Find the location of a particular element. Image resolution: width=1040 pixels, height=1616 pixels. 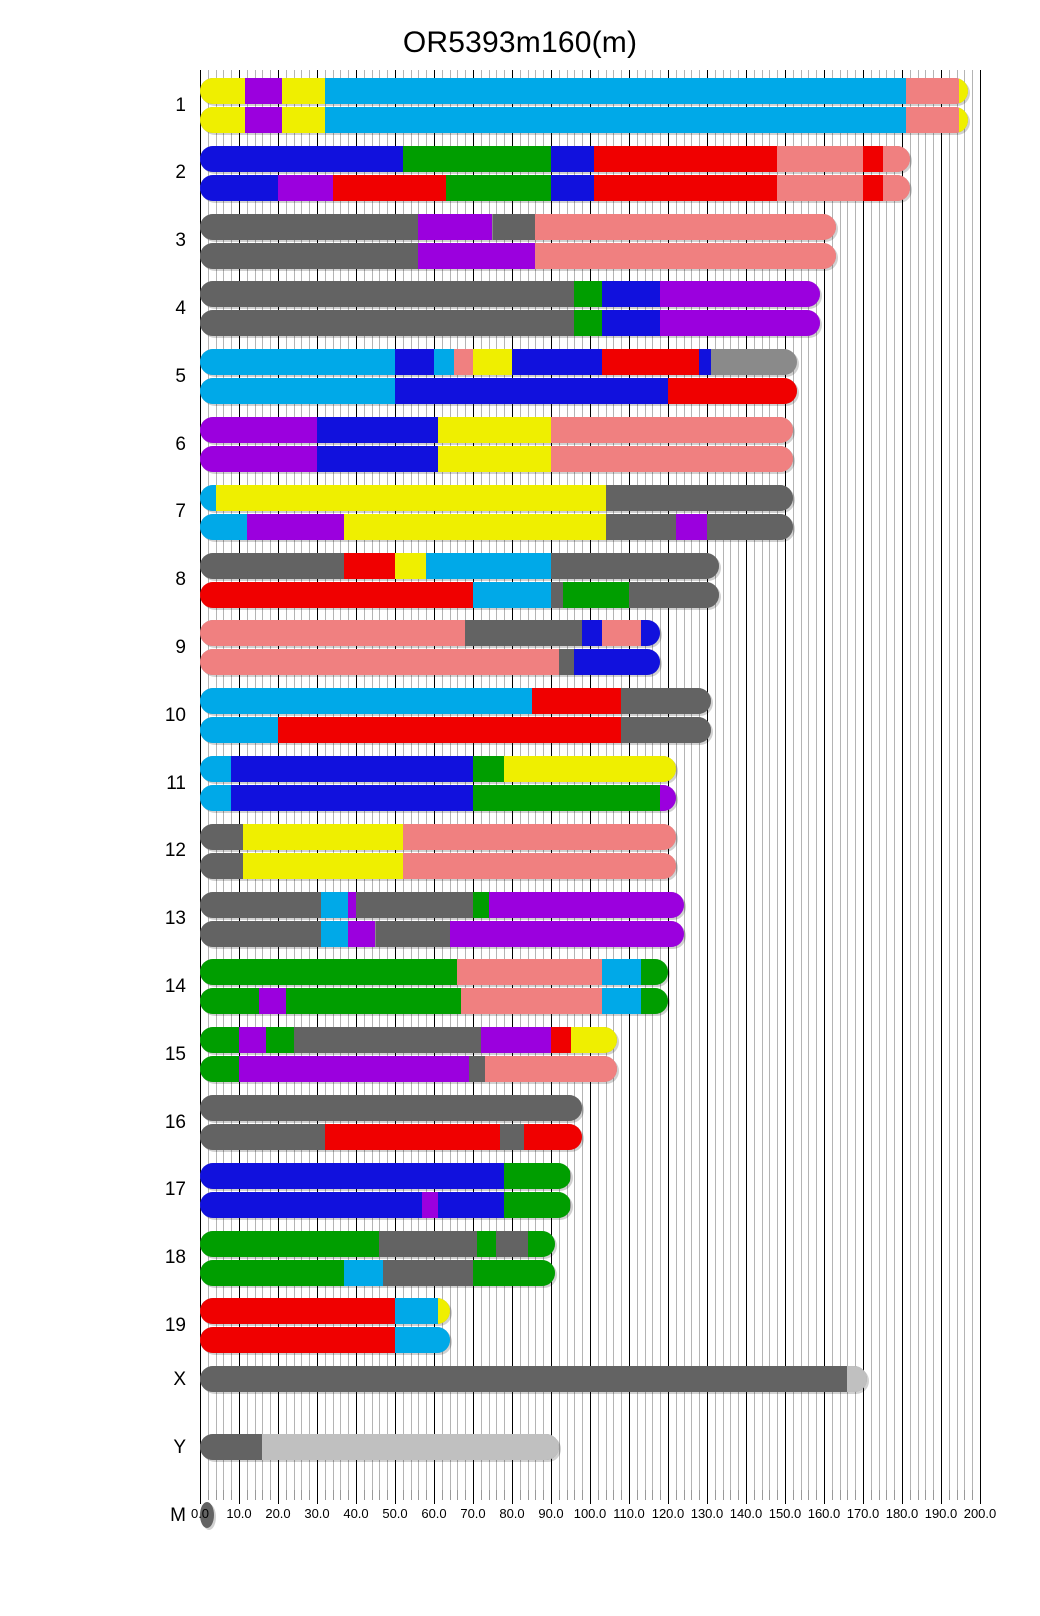

chromosome-row: 7 is located at coordinates (577, 512).